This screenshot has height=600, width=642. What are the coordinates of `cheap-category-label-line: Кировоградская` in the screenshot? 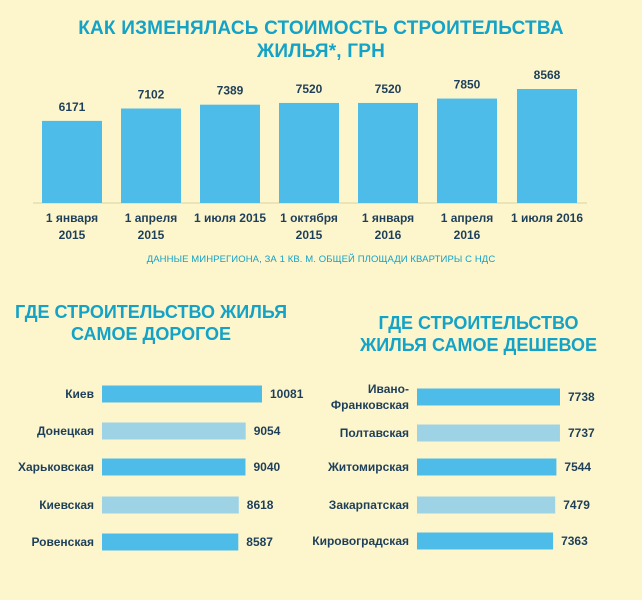 It's located at (360, 541).